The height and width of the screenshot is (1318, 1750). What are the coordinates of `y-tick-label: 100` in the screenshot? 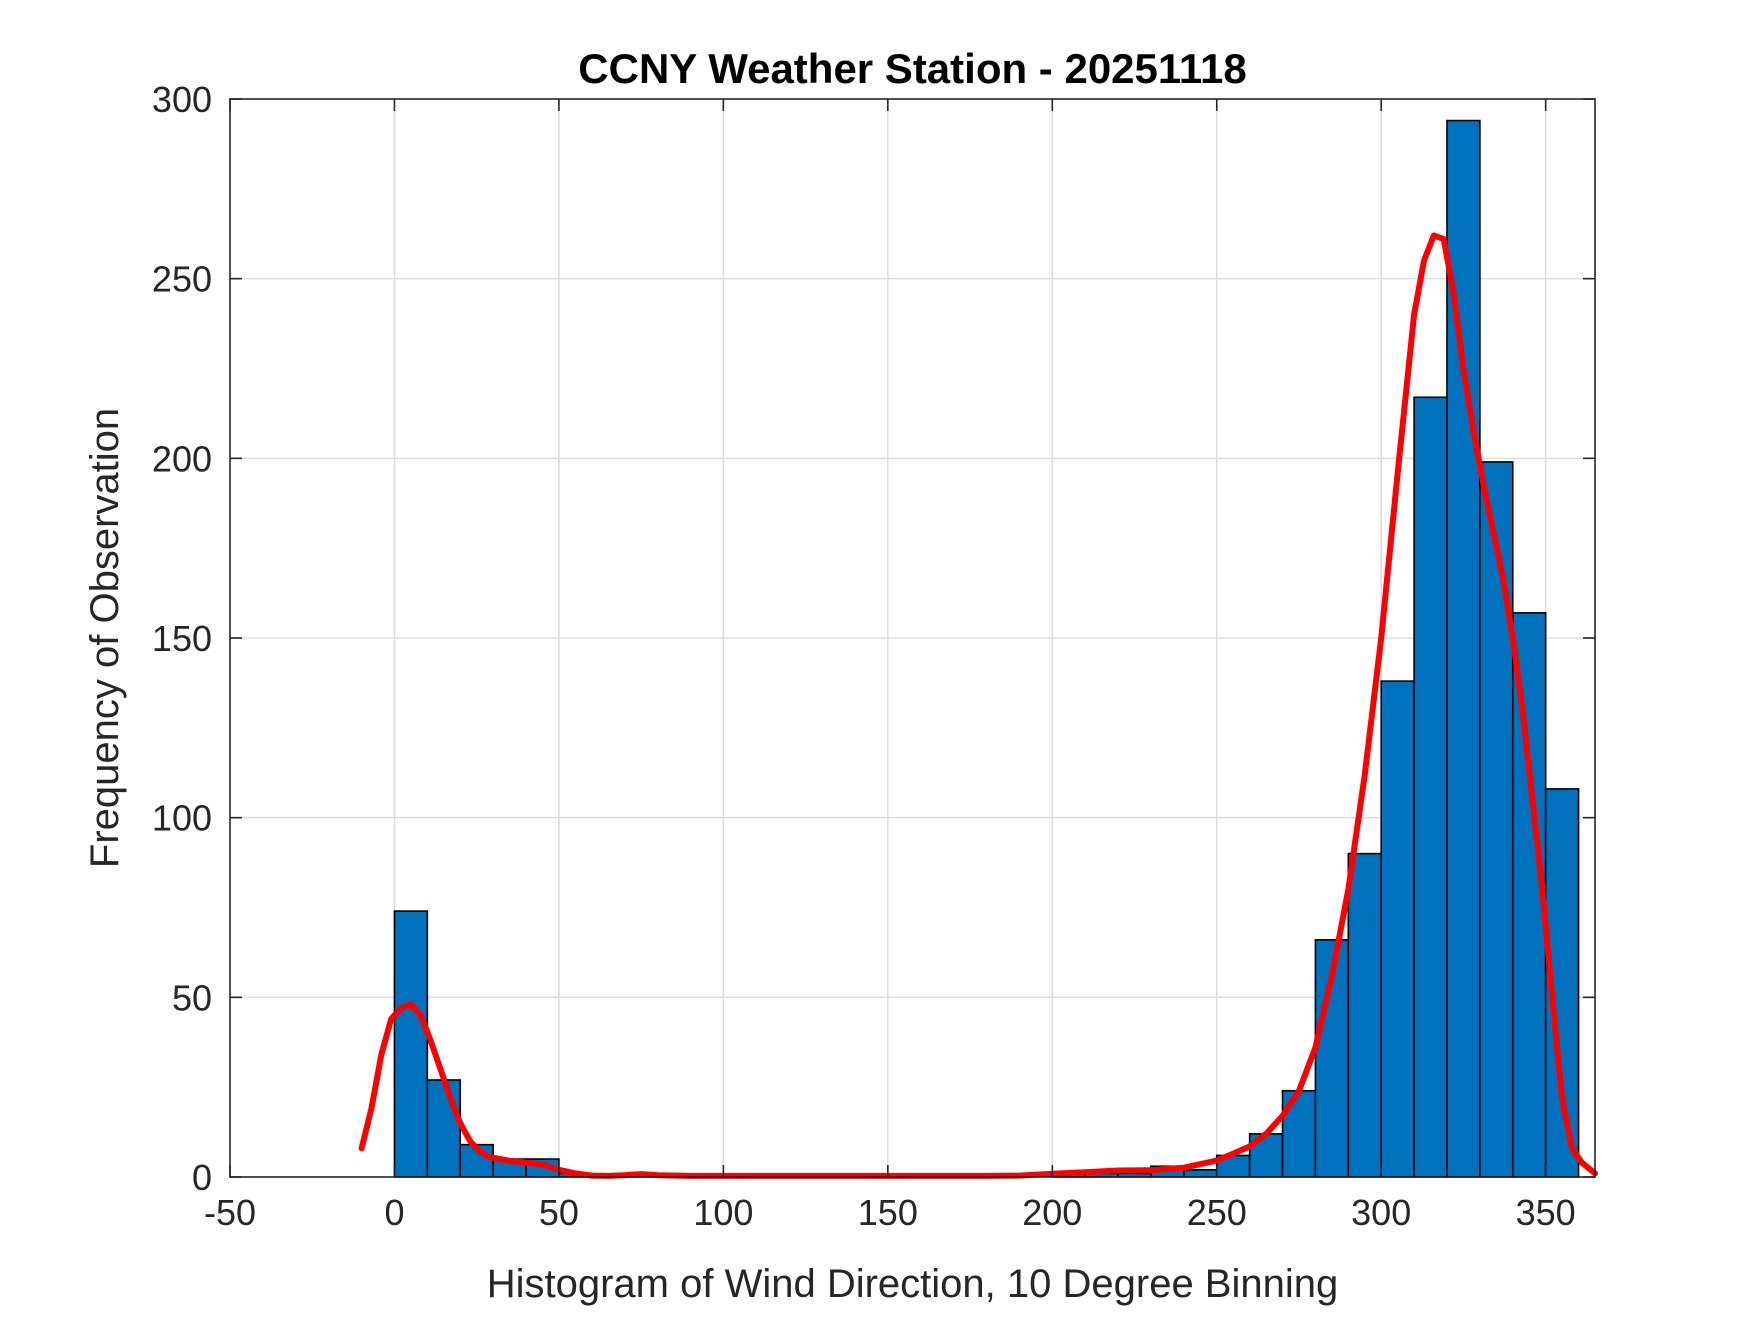 It's located at (182, 818).